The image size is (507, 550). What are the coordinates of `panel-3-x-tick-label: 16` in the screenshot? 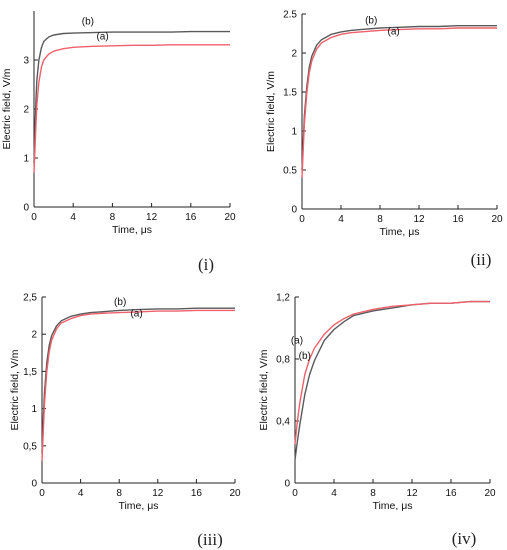 It's located at (197, 493).